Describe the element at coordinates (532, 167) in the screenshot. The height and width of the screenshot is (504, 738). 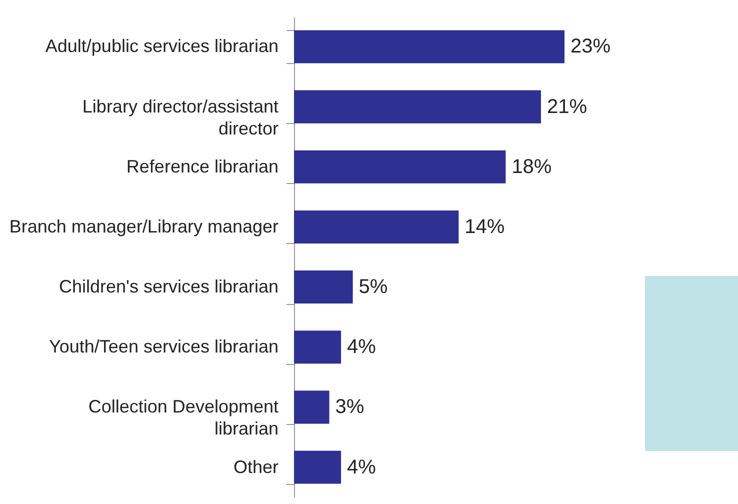
I see `data-label: 18%` at that location.